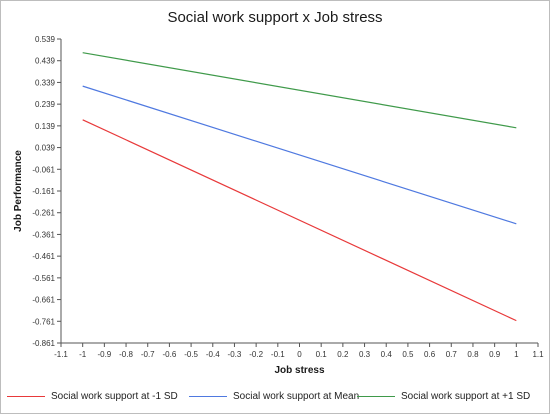 This screenshot has width=550, height=414. Describe the element at coordinates (43, 256) in the screenshot. I see `y-tick-label: -0.461` at that location.